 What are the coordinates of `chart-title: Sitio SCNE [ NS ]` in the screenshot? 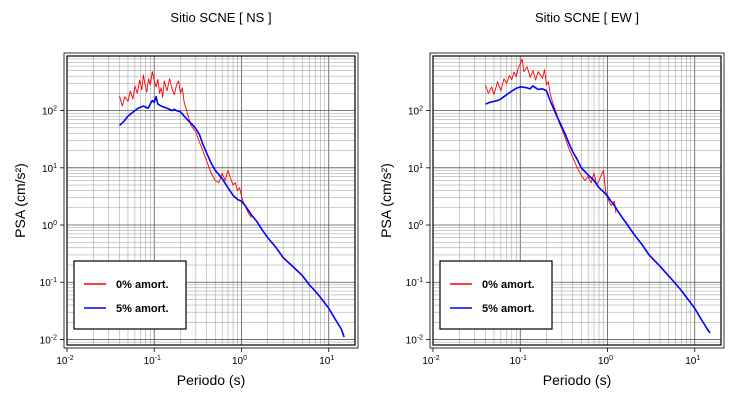 It's located at (220, 17).